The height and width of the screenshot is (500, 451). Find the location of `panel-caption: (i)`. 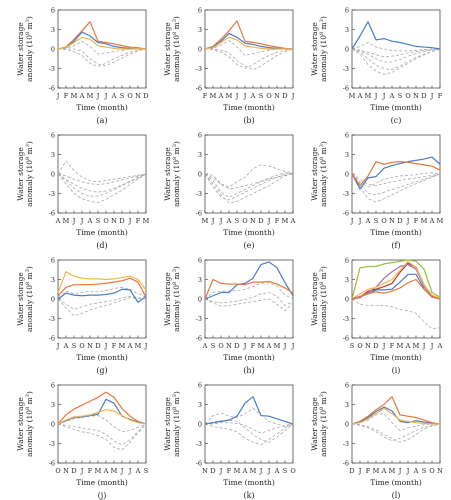

panel-caption: (i) is located at coordinates (396, 370).